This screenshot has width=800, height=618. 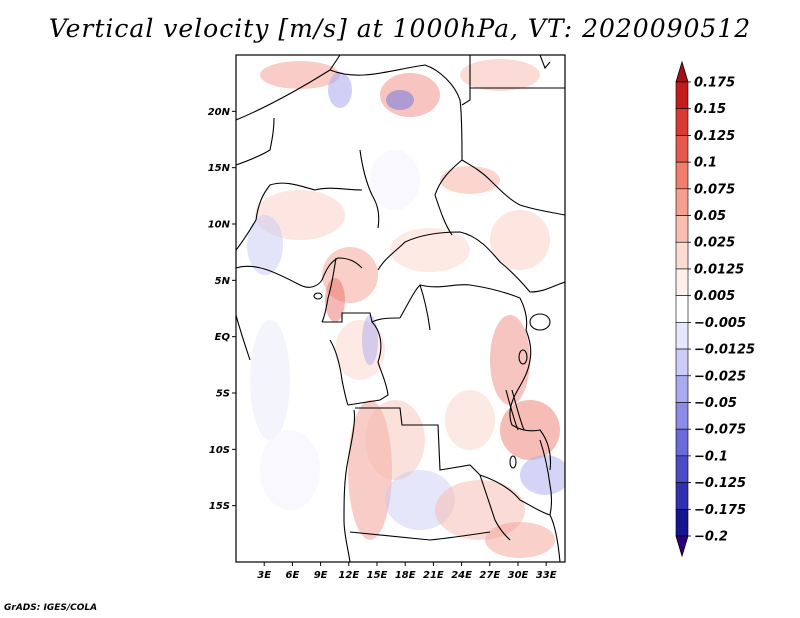 What do you see at coordinates (405, 575) in the screenshot?
I see `lon-tick-label: 18E` at bounding box center [405, 575].